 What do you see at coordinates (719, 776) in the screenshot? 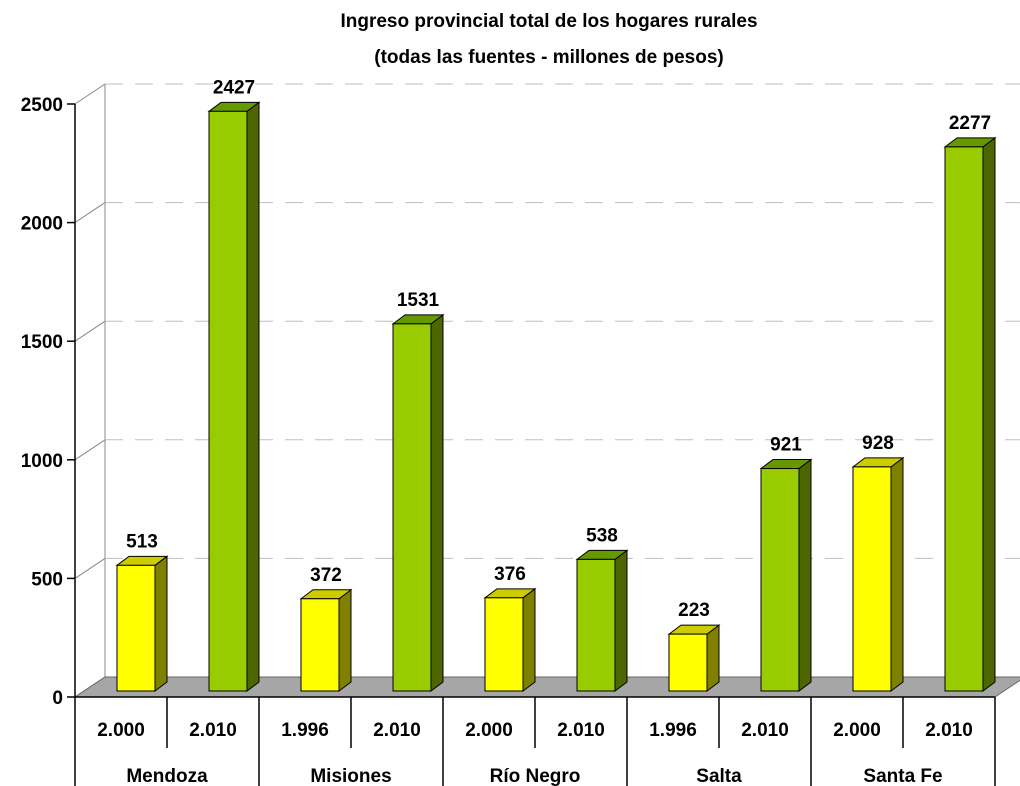
I see `x-group-label: Salta` at bounding box center [719, 776].